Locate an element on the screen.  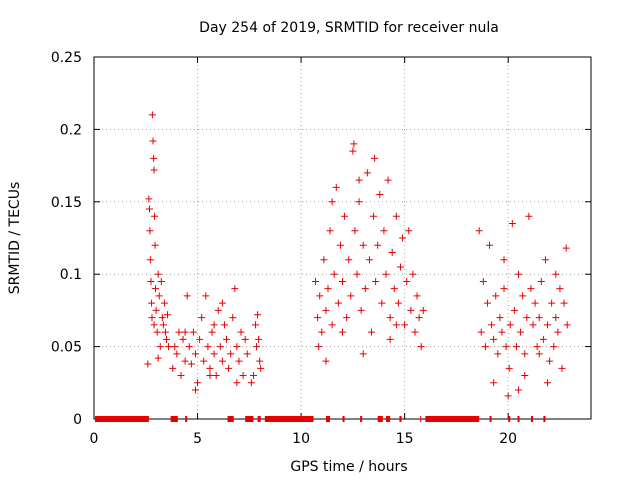
x-tick-label: 10 is located at coordinates (301, 439).